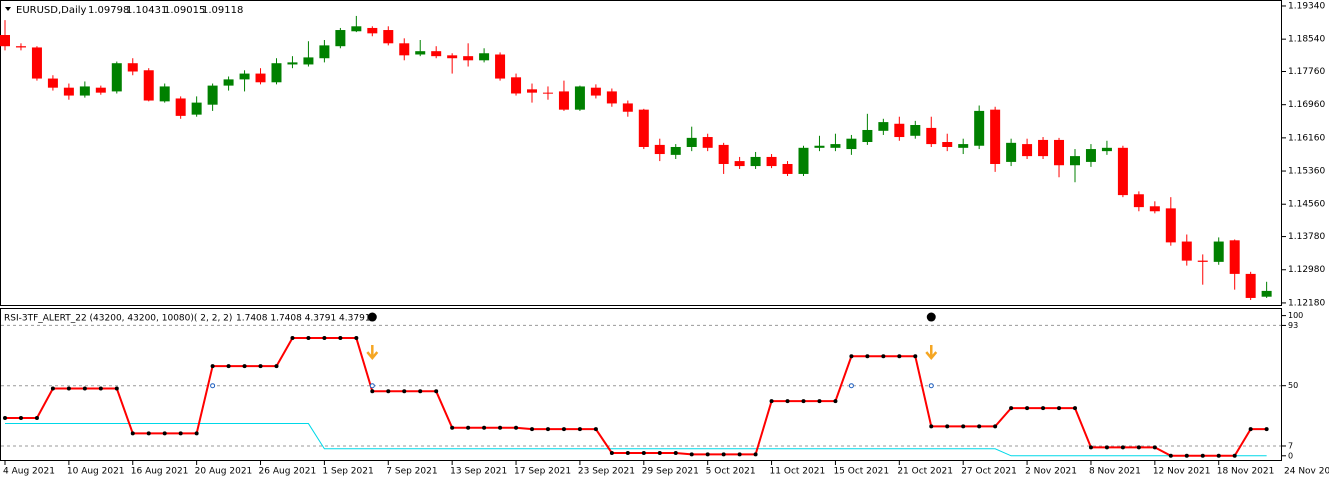  Describe the element at coordinates (1306, 105) in the screenshot. I see `y-tick-label: 1.16960` at that location.